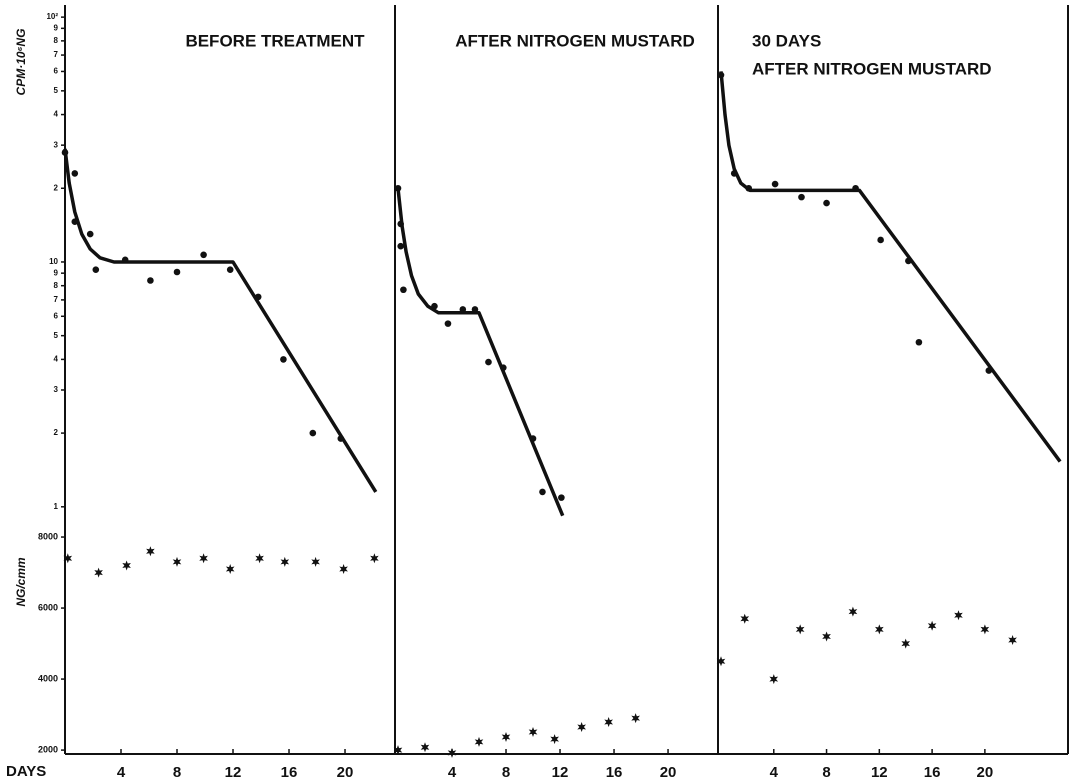 The height and width of the screenshot is (779, 1071). What do you see at coordinates (26, 771) in the screenshot?
I see `x-axis-label: DAYS` at bounding box center [26, 771].